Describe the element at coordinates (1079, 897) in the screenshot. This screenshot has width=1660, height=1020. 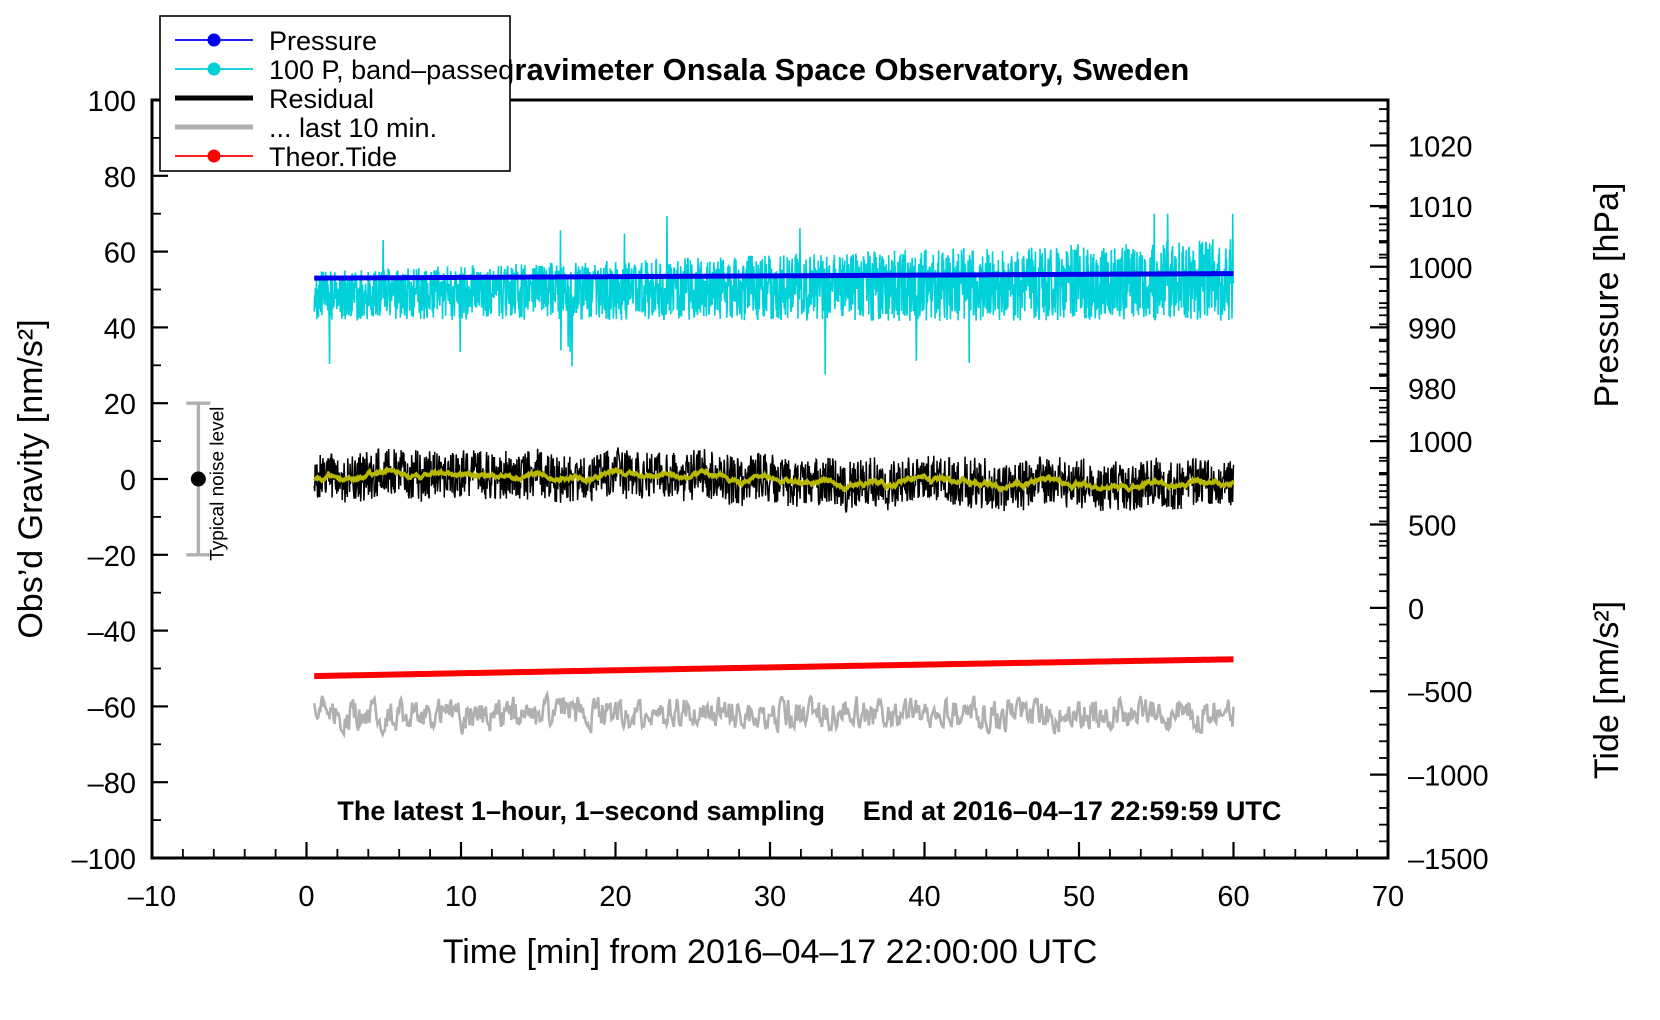
I see `x-tick-label: 50` at that location.